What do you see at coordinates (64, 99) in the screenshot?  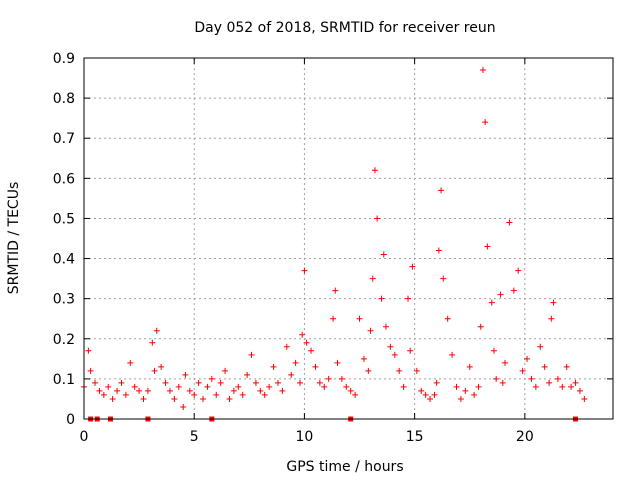 I see `y-tick-label: 0.8` at bounding box center [64, 99].